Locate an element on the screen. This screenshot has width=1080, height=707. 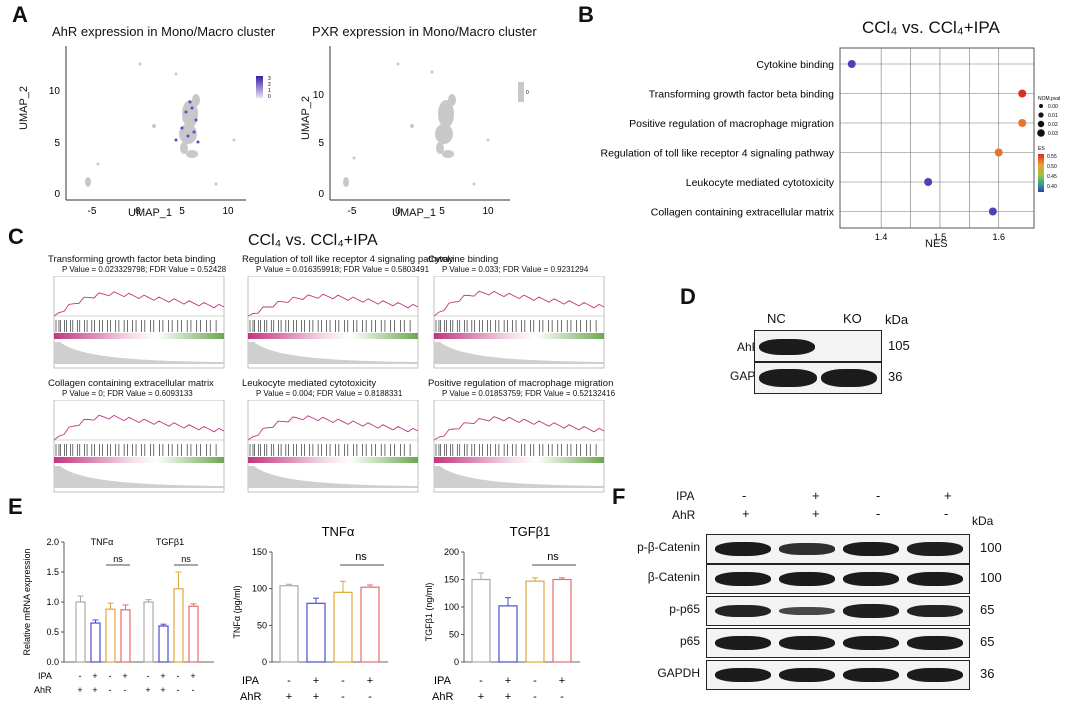
umap-pxr-ytick: 10 is located at coordinates (319, 95).